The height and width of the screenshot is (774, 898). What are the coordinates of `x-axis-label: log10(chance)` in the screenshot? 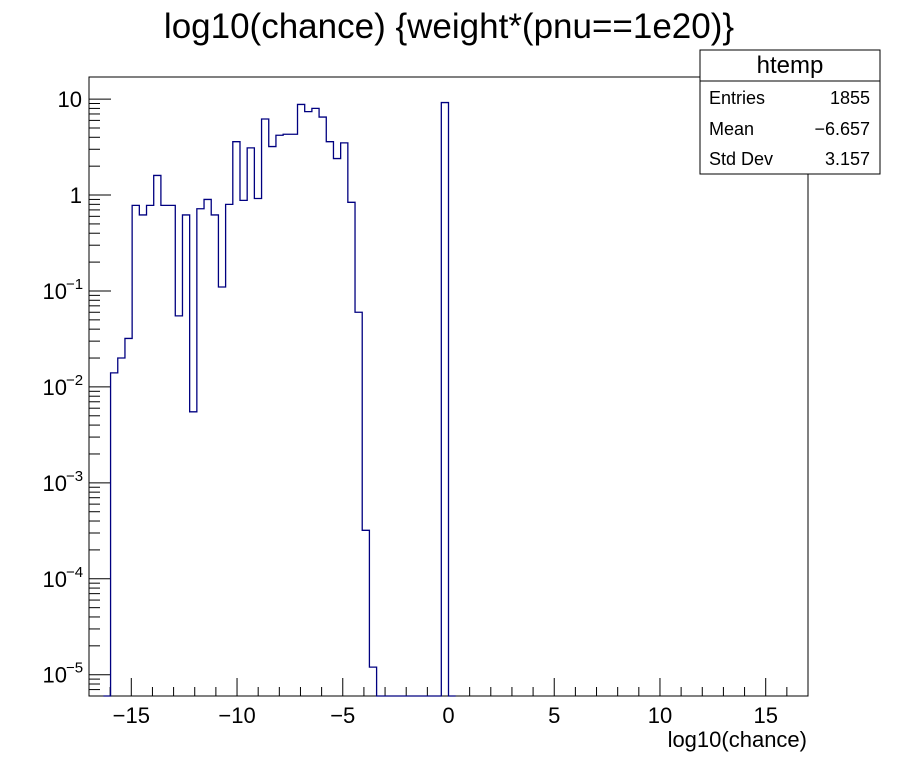 It's located at (737, 739).